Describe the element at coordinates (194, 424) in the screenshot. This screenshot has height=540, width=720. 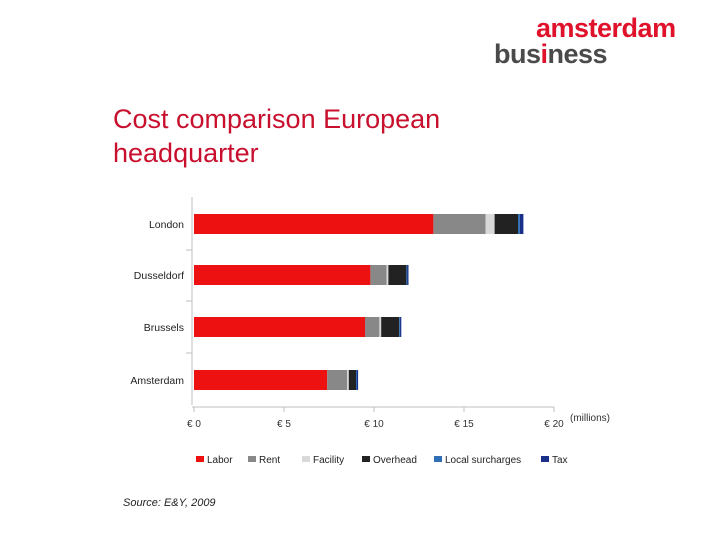
I see `x-tick-label-0: € 0` at that location.